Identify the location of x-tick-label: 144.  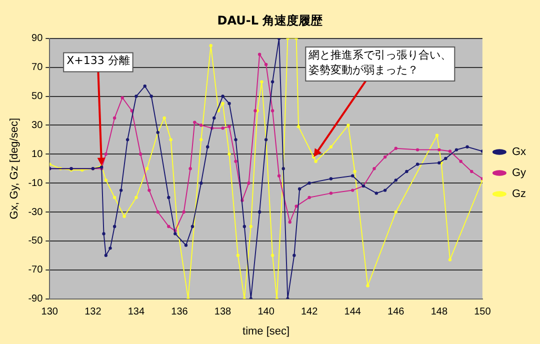
(353, 312).